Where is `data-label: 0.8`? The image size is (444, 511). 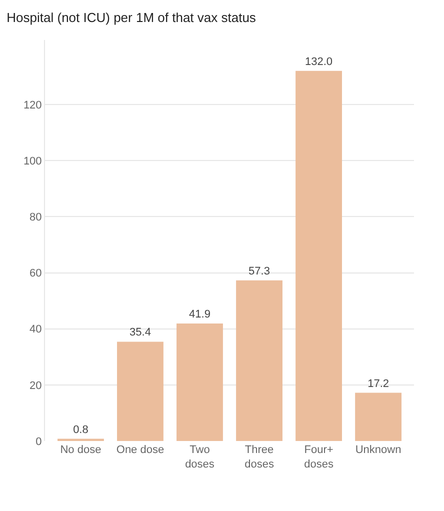 data-label: 0.8 is located at coordinates (80, 430).